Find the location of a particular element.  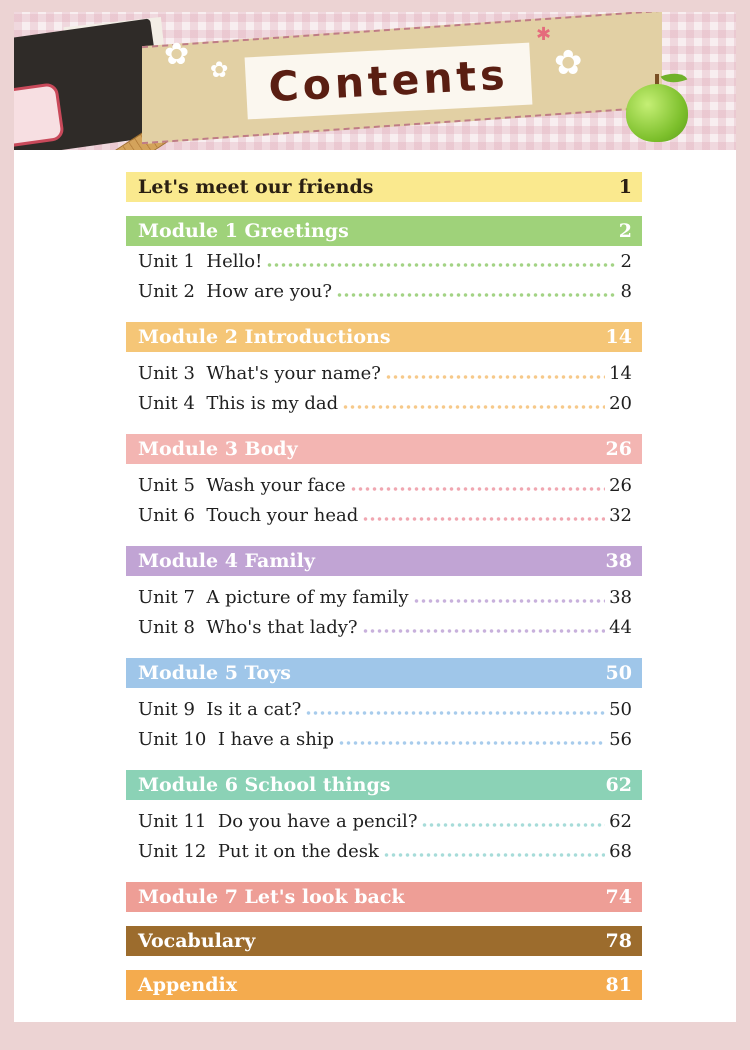

module-page: 38 is located at coordinates (618, 561).